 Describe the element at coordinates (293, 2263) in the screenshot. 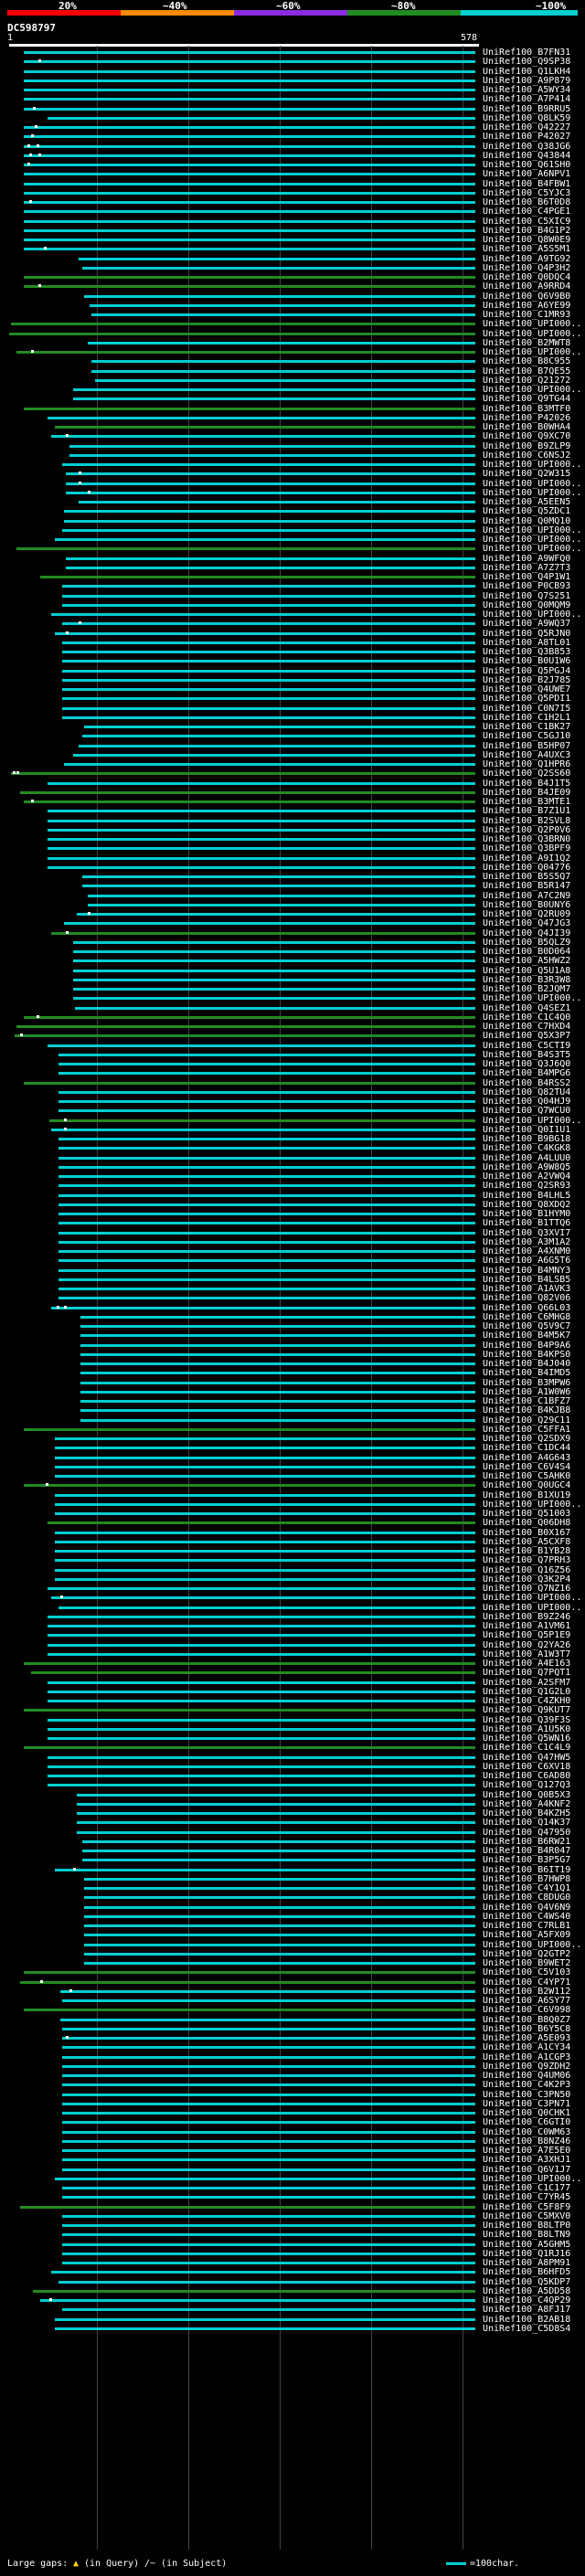

I see `hit-row: UniRef100_A8PM91` at that location.